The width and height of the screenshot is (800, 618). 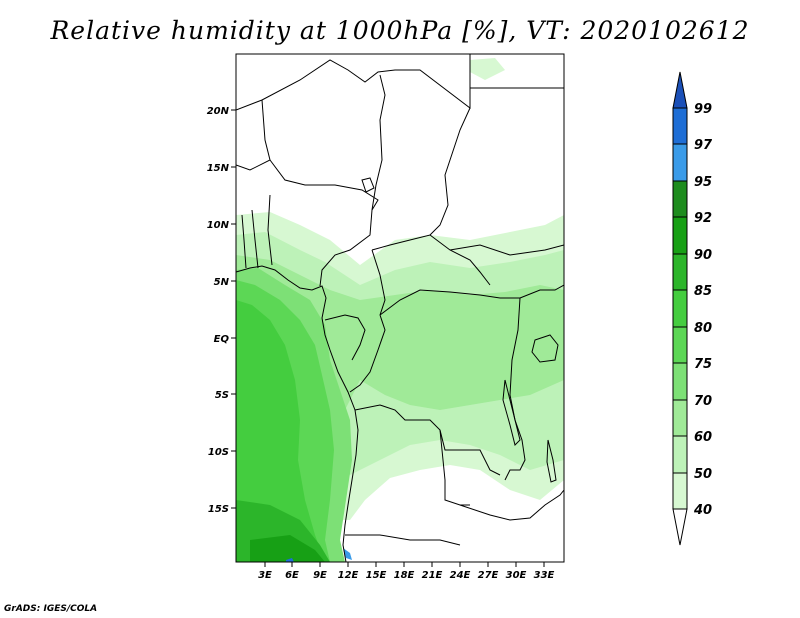 What do you see at coordinates (244, 241) in the screenshot?
I see `border-ghana` at bounding box center [244, 241].